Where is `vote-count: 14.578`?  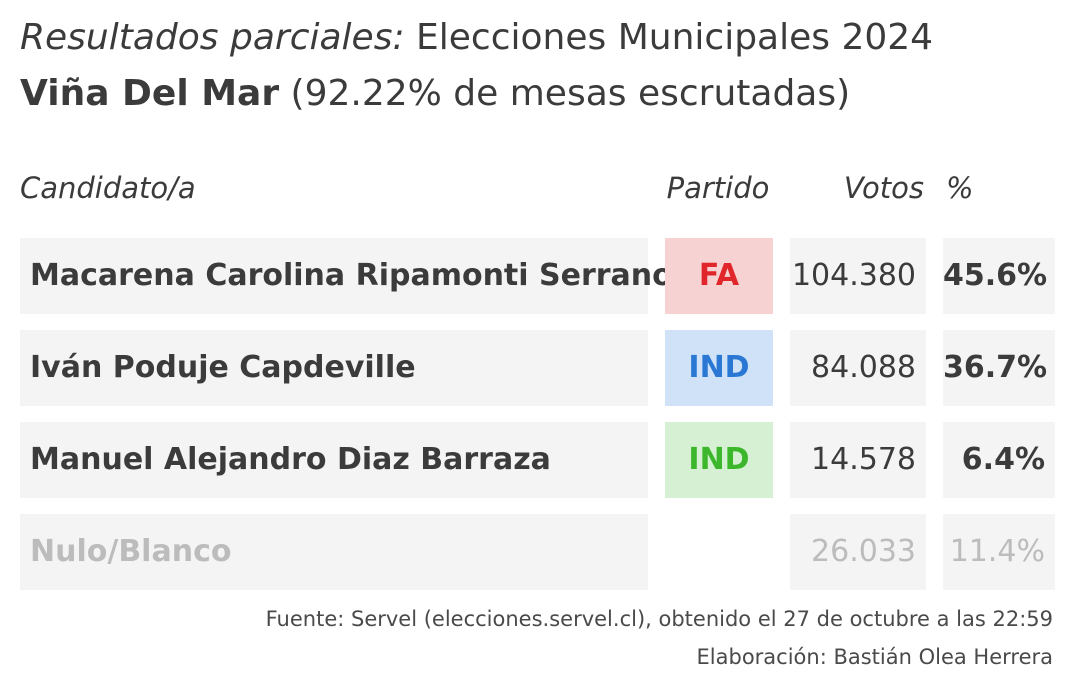
vote-count: 14.578 is located at coordinates (858, 460).